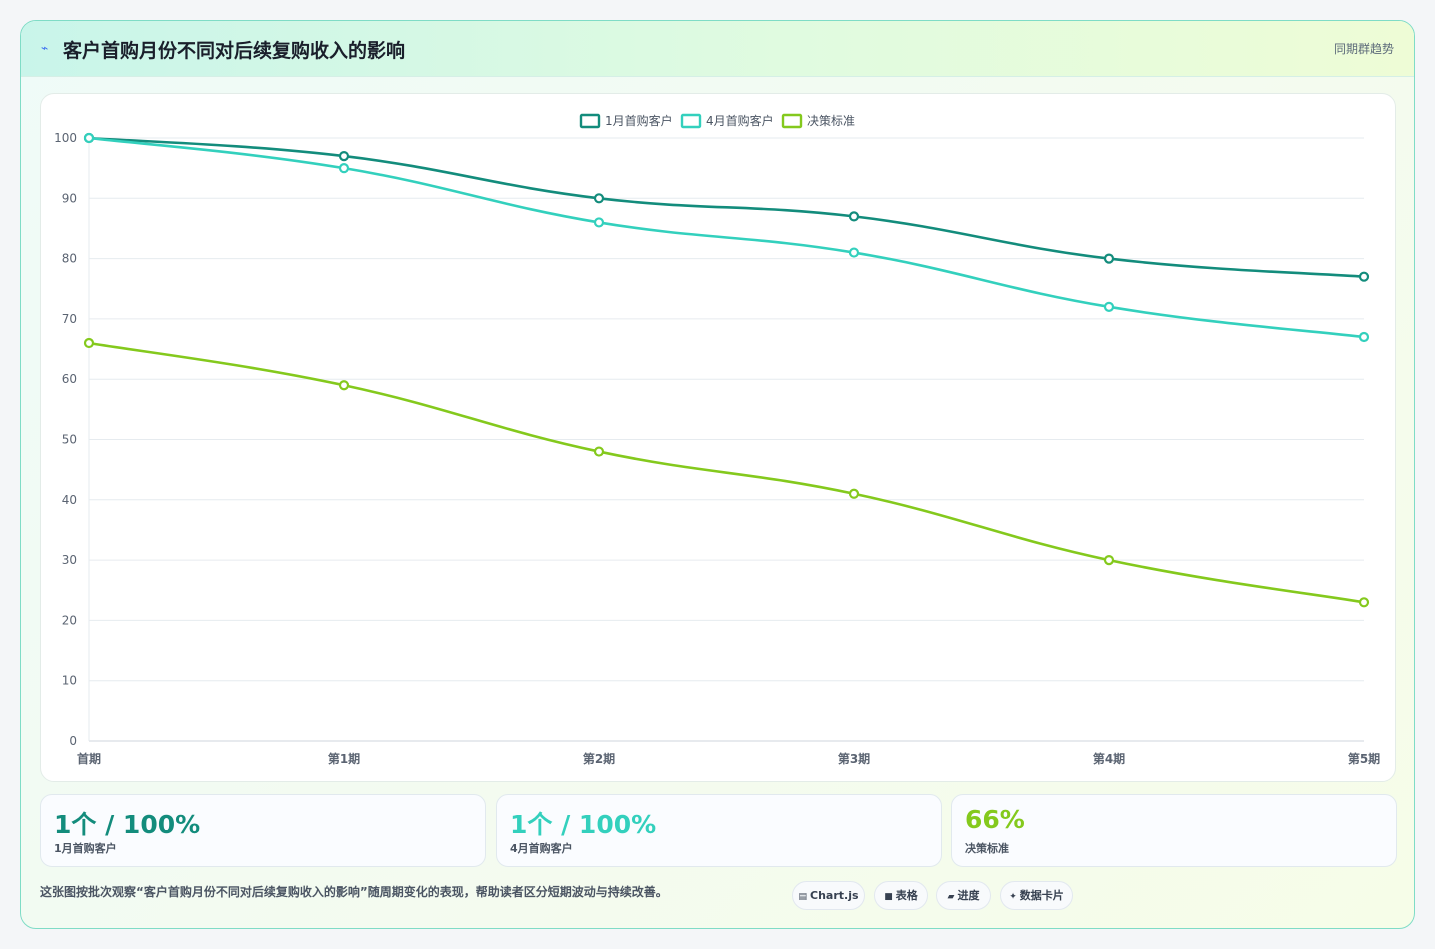 The image size is (1435, 949). Describe the element at coordinates (541, 848) in the screenshot. I see `stat-label: 4月首购客户` at that location.